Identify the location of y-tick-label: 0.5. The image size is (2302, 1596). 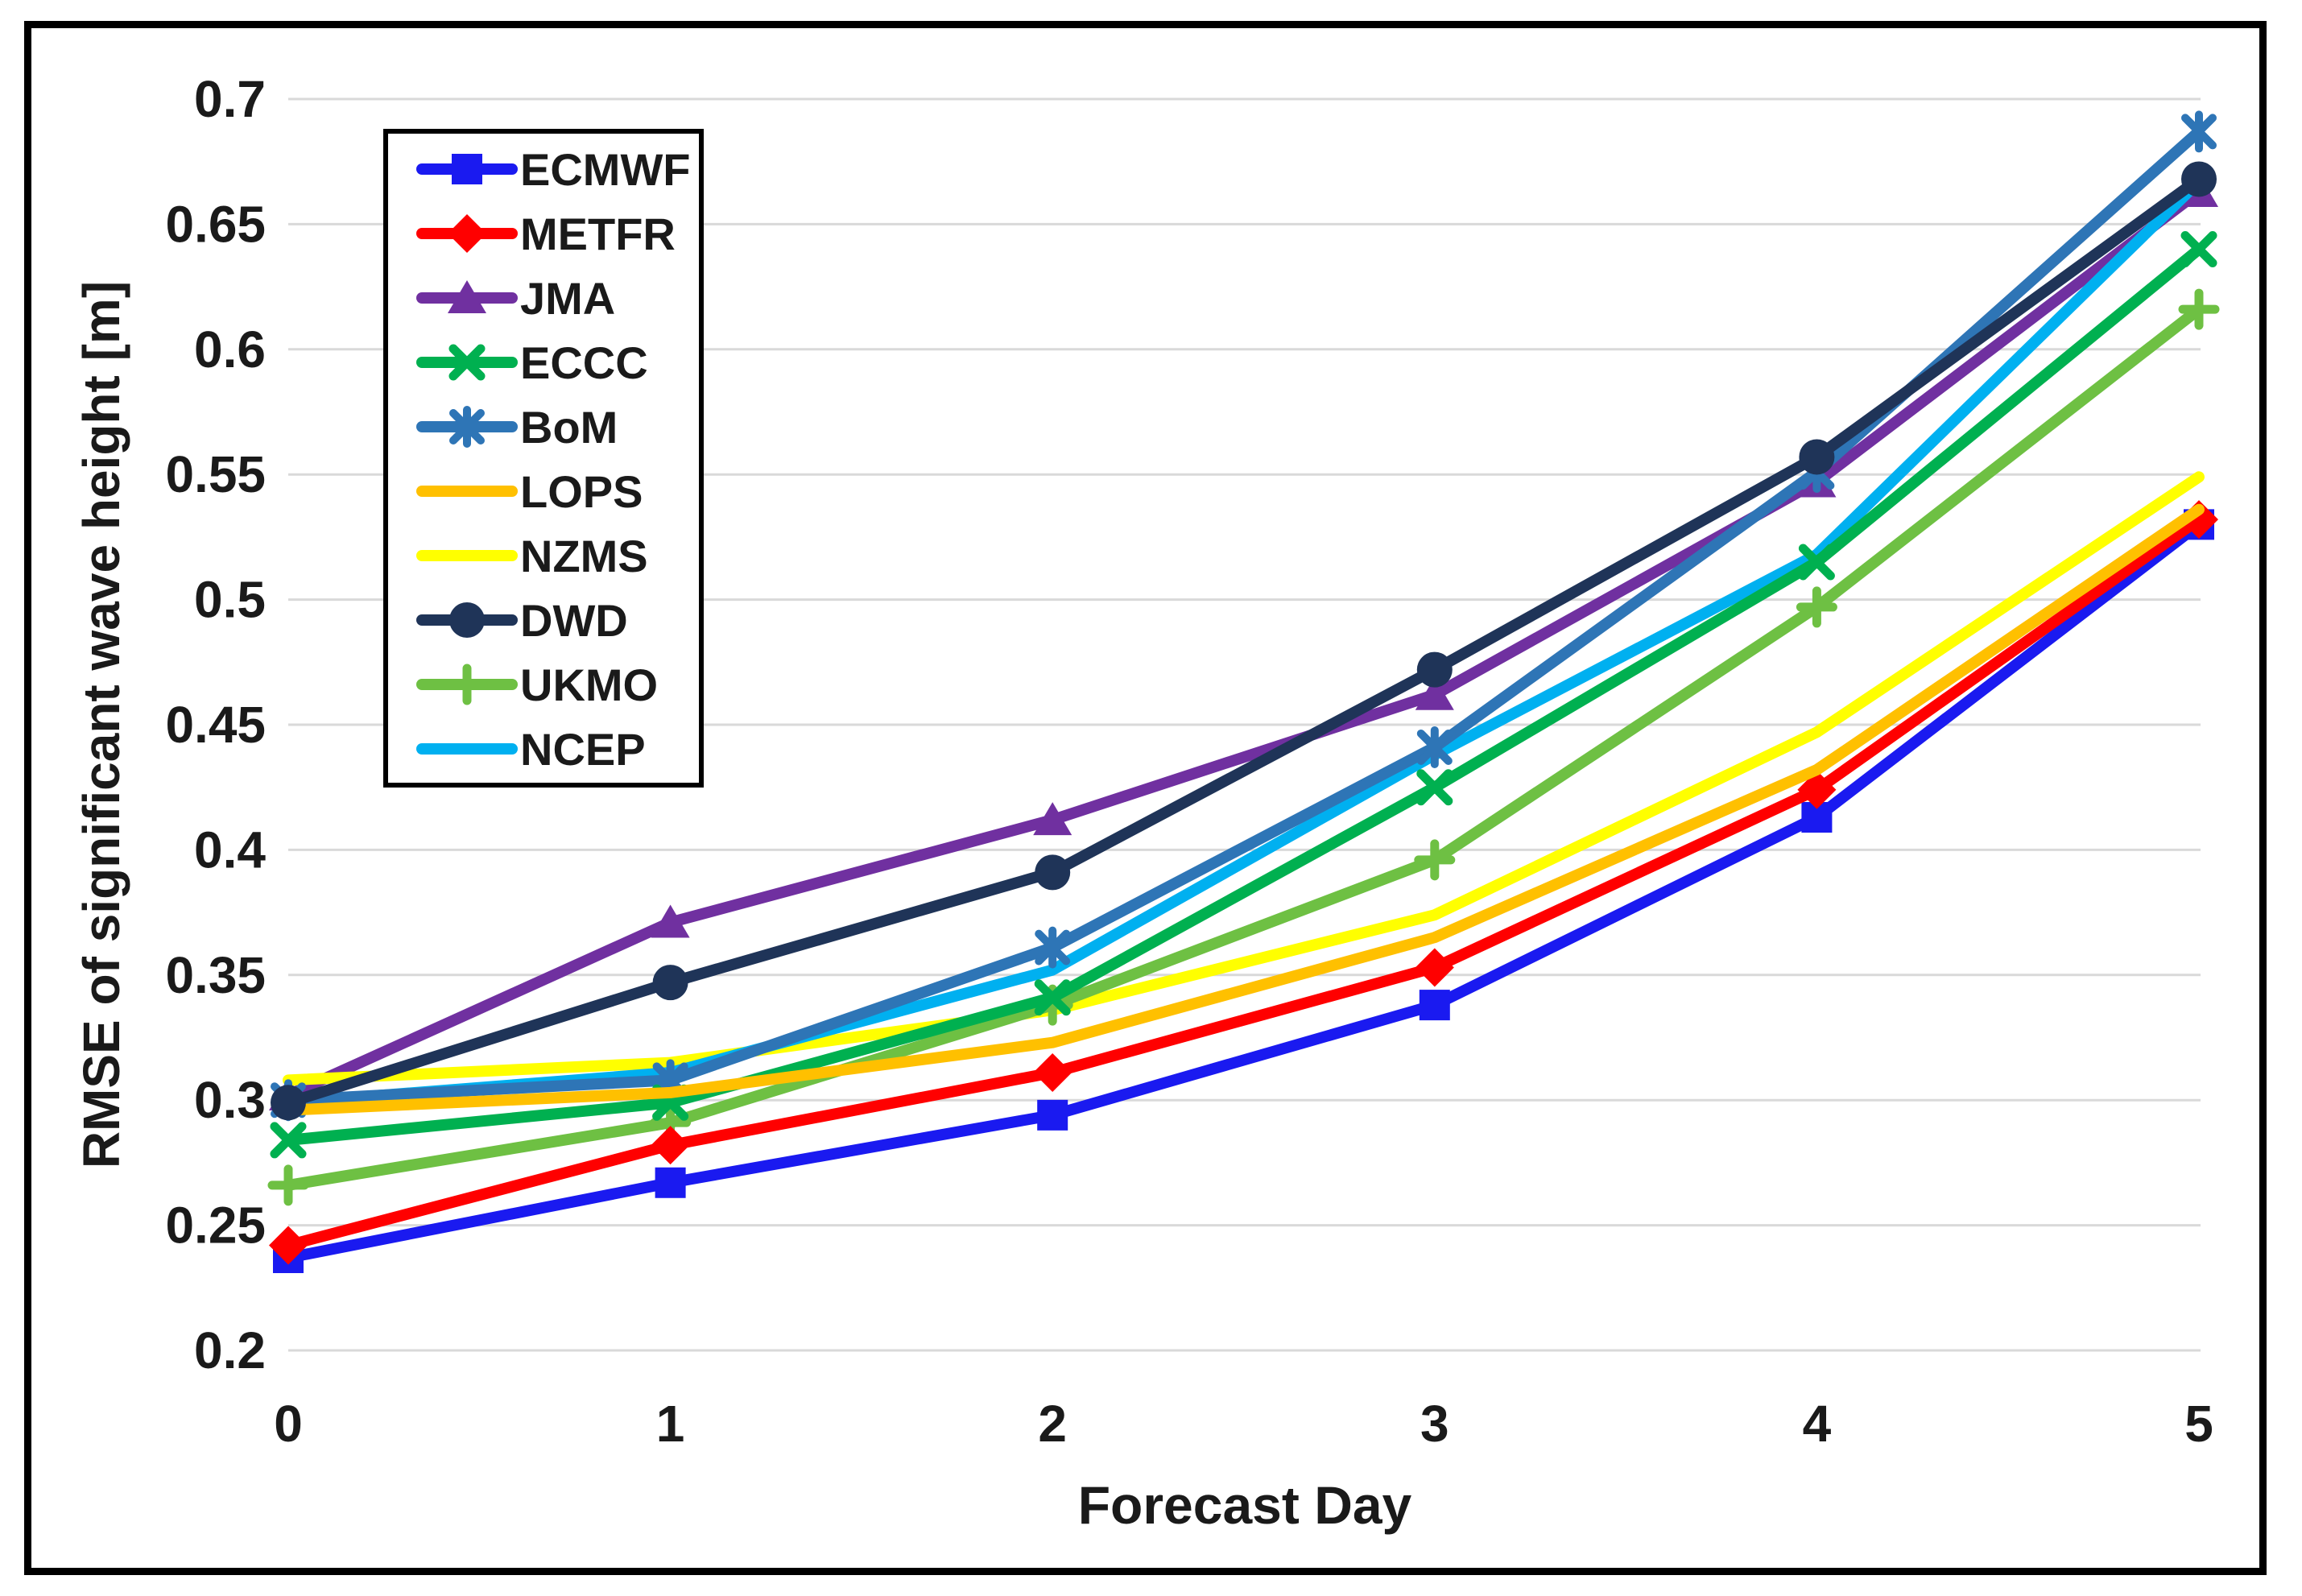
(230, 600).